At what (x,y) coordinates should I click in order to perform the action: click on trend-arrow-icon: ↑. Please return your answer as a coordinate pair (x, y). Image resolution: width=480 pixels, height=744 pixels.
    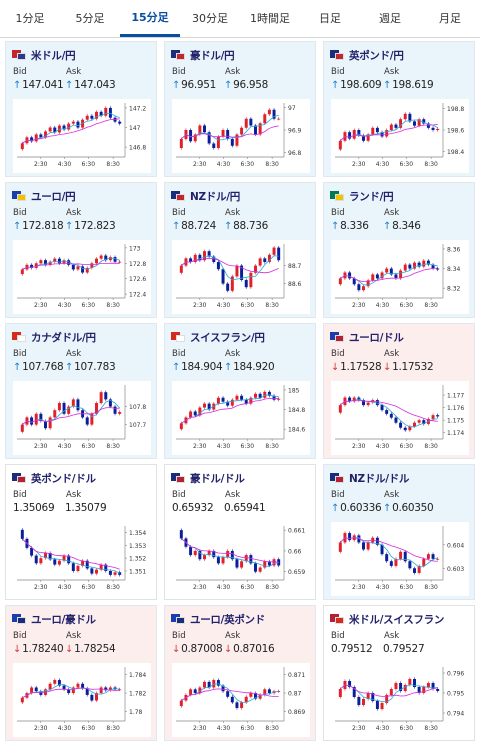
    Looking at the image, I should click on (228, 226).